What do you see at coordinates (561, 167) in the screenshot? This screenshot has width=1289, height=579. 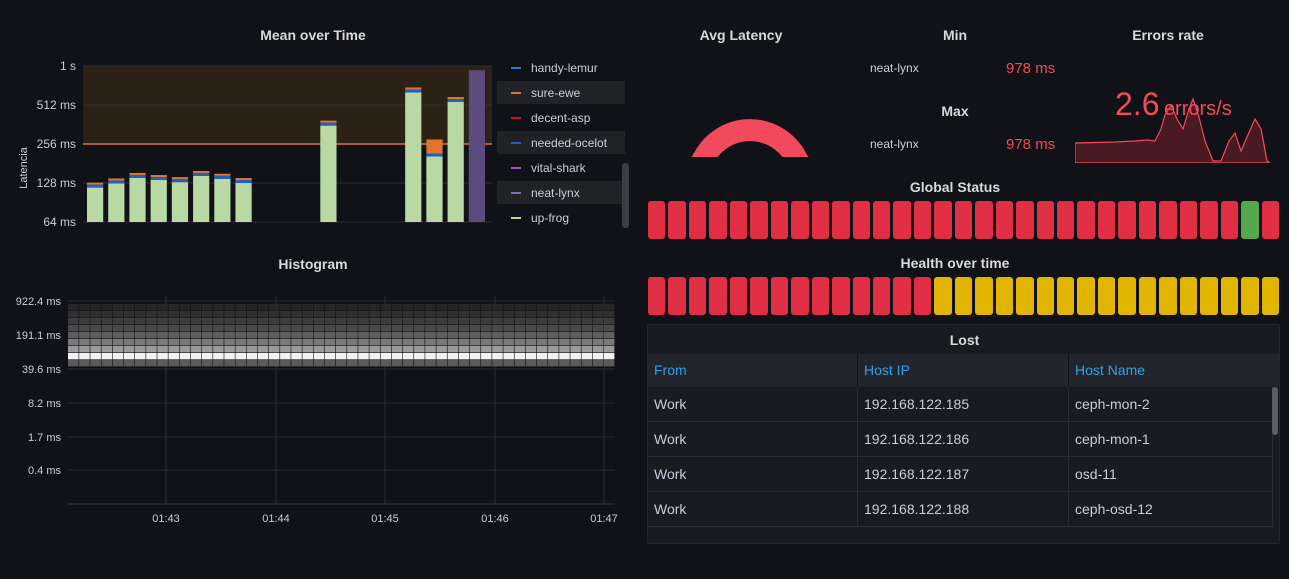 I see `legend-item: vital-shark` at bounding box center [561, 167].